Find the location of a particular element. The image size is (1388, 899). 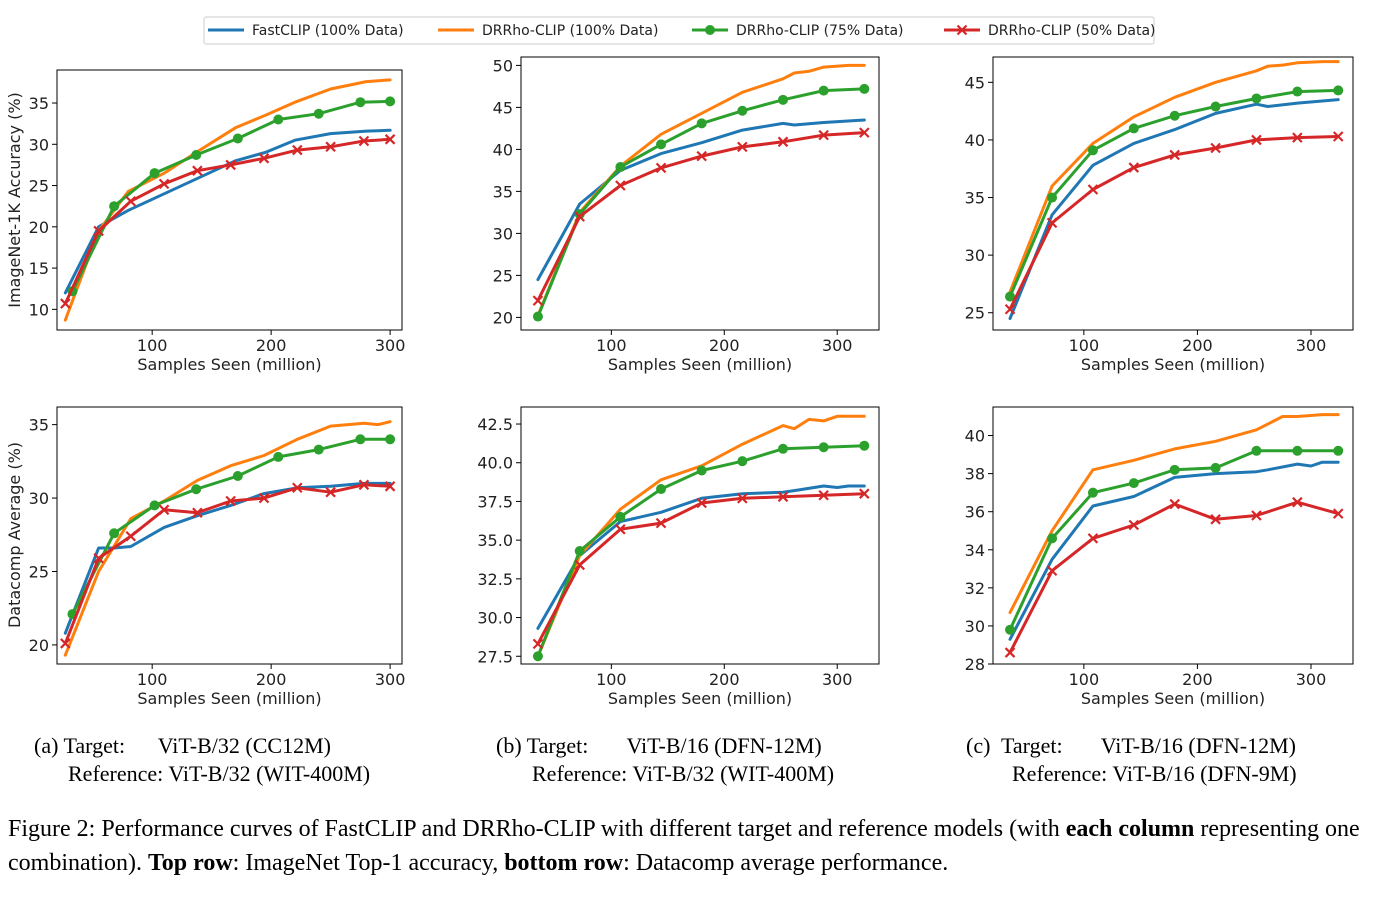

y-tick-label: 36 is located at coordinates (975, 512).